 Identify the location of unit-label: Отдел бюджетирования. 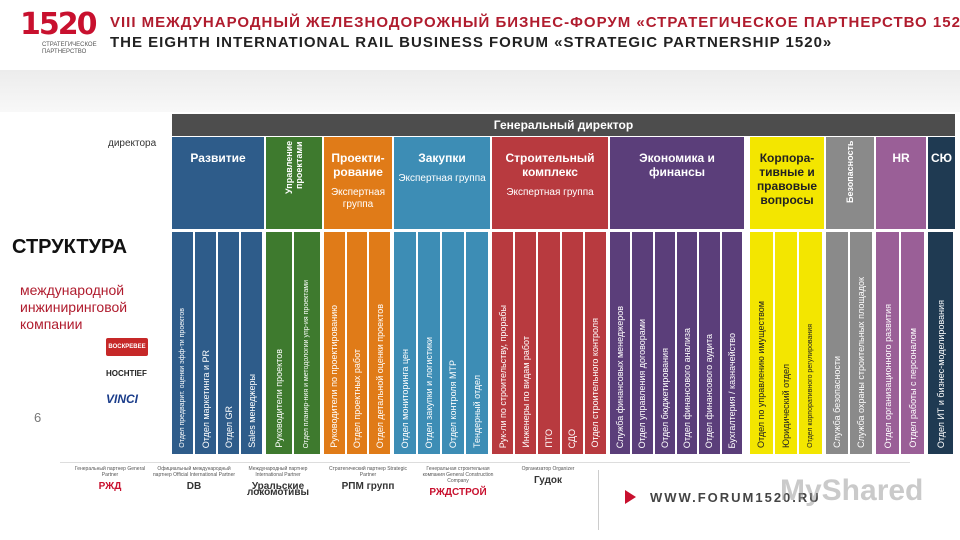
(664, 398).